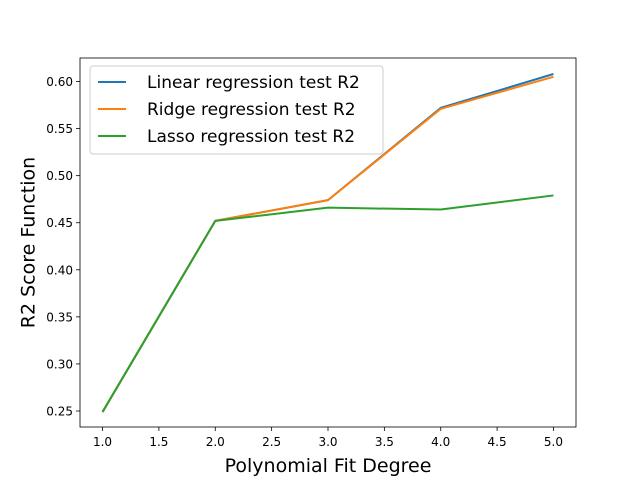 This screenshot has height=484, width=640. What do you see at coordinates (59, 82) in the screenshot?
I see `y-tick-label: 0.60` at bounding box center [59, 82].